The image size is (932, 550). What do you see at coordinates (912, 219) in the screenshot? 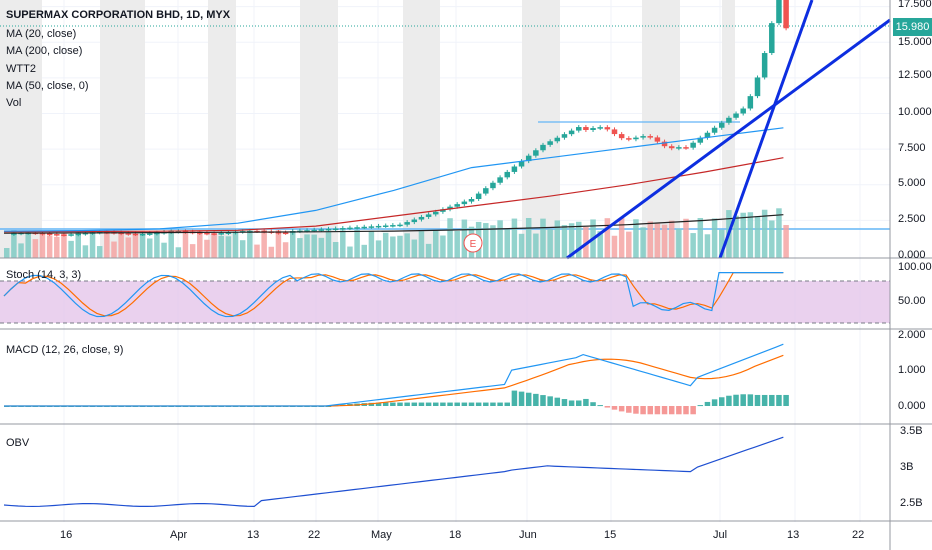
I see `price-tick: 2.500` at bounding box center [912, 219].